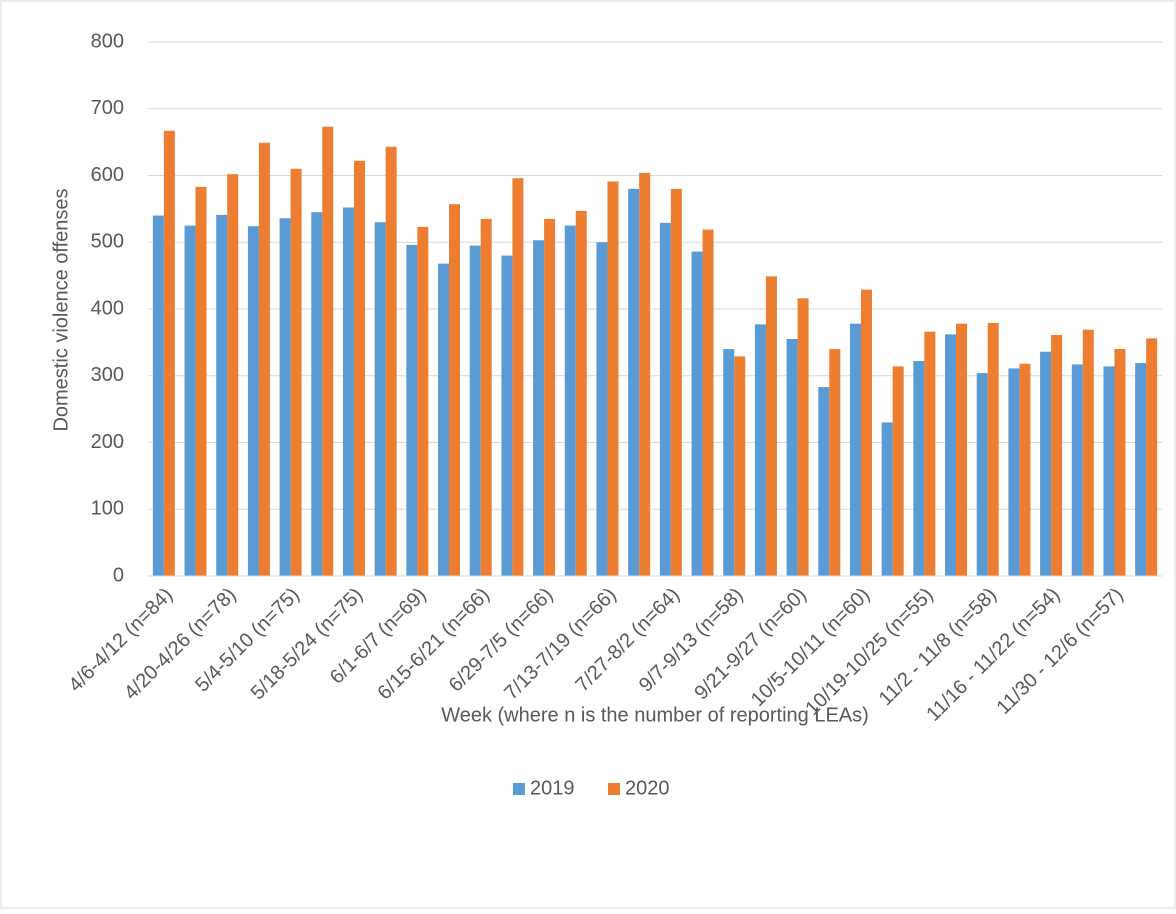 The width and height of the screenshot is (1176, 914). I want to click on y-tick-label: 800, so click(107, 41).